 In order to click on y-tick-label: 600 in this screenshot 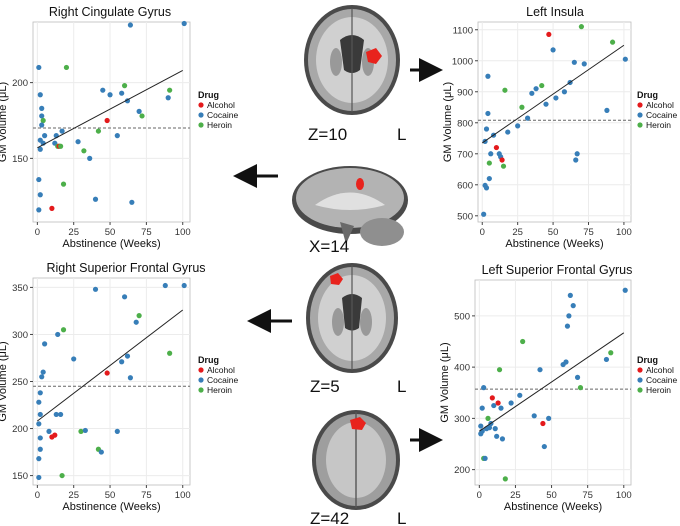, I will do `click(465, 185)`.